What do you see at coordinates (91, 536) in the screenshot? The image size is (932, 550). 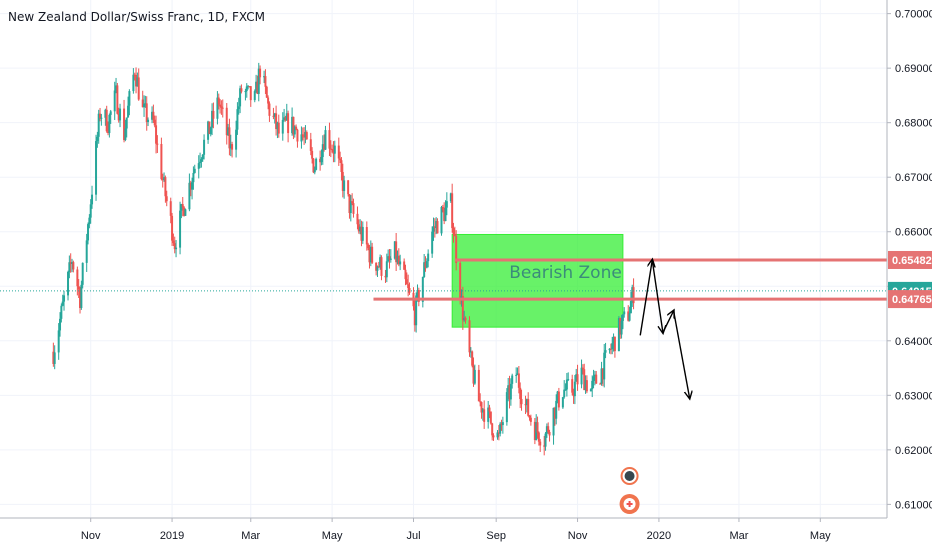 I see `time-tick-label: Nov` at bounding box center [91, 536].